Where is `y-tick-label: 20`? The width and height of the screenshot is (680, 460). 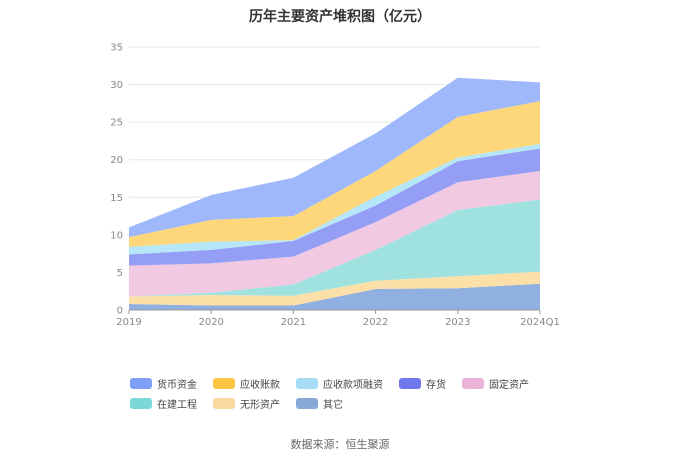
y-tick-label: 20 is located at coordinates (116, 160).